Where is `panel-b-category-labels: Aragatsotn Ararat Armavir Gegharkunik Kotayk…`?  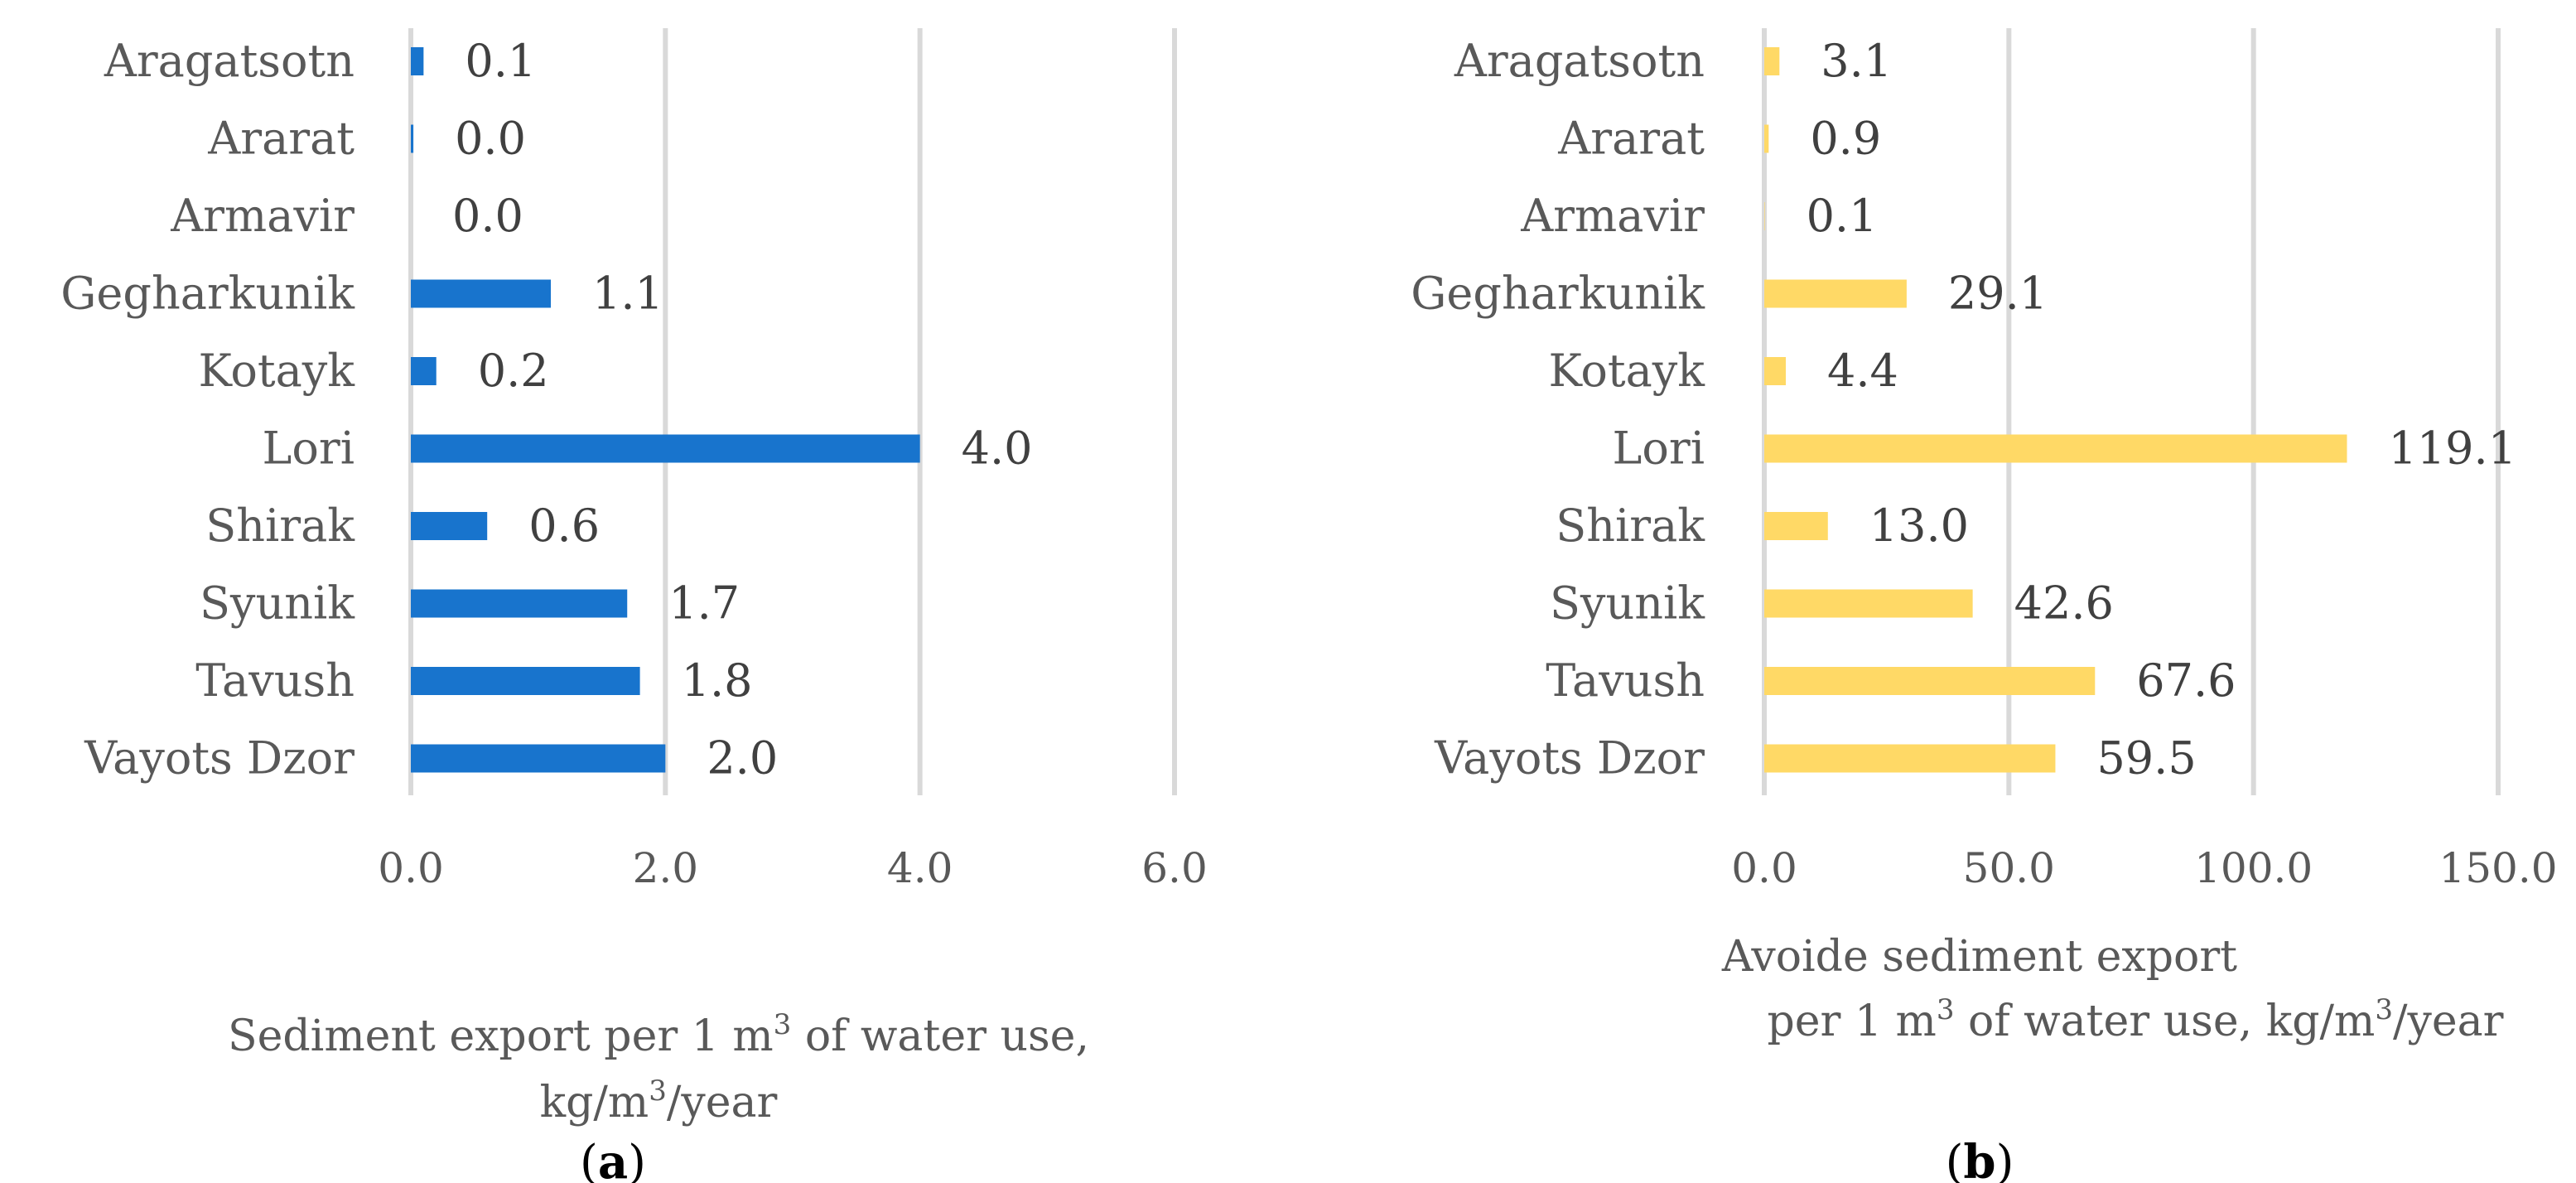
panel-b-category-labels: Aragatsotn Ararat Armavir Gegharkunik Kotayk… is located at coordinates (1558, 410).